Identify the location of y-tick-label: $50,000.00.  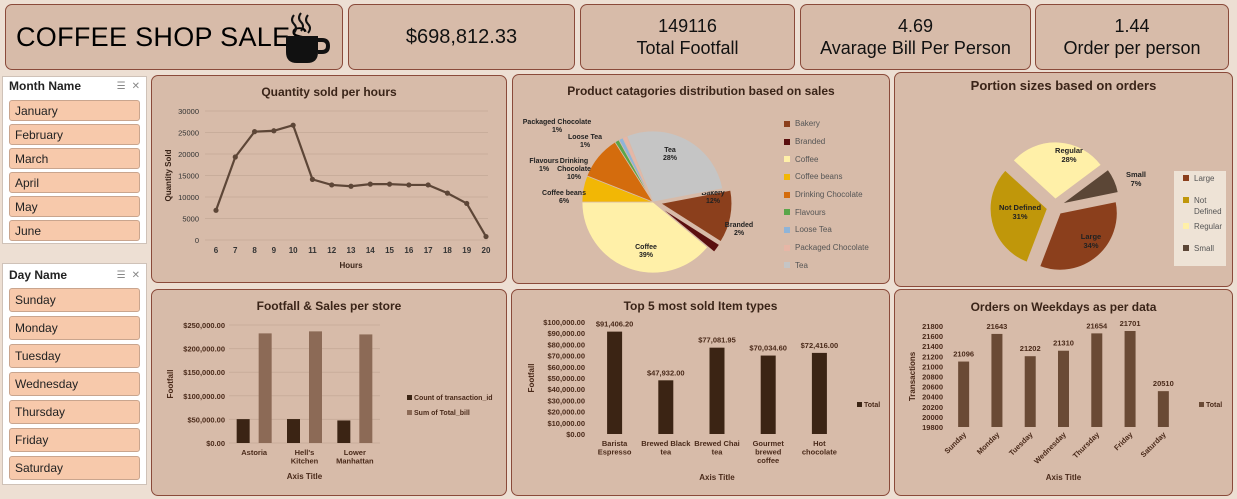
(206, 419).